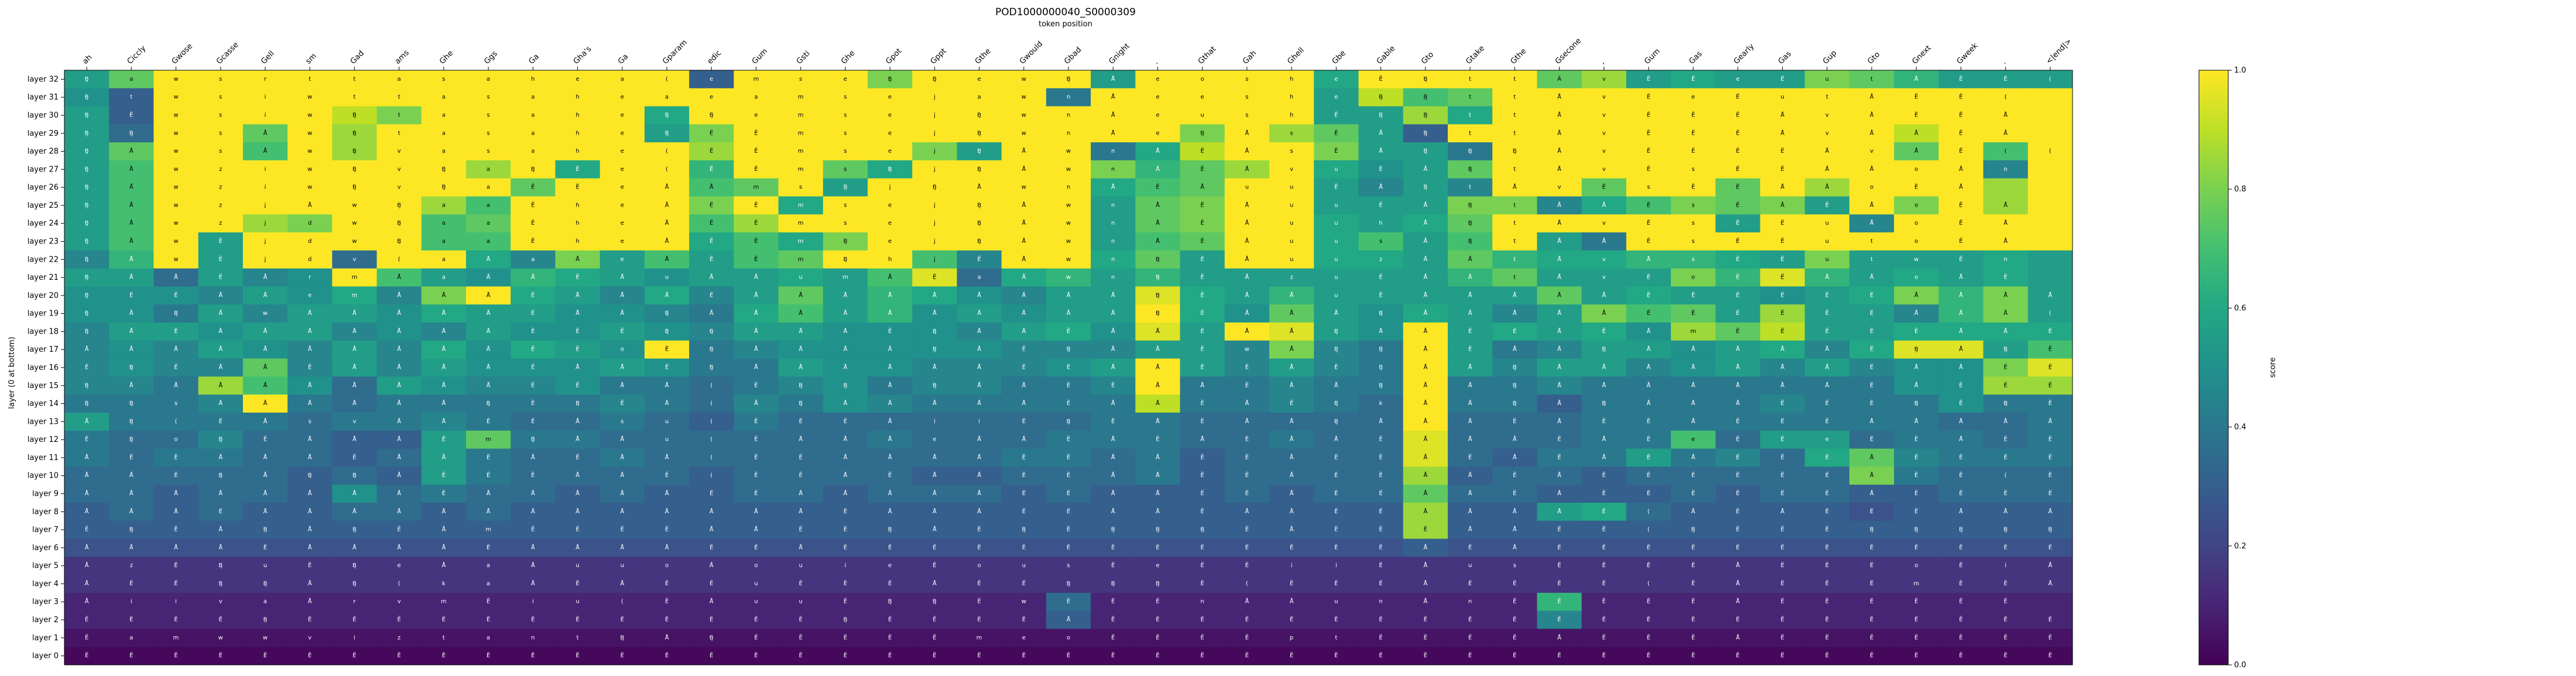  What do you see at coordinates (1785, 58) in the screenshot?
I see `x-tick-label: Gas` at bounding box center [1785, 58].